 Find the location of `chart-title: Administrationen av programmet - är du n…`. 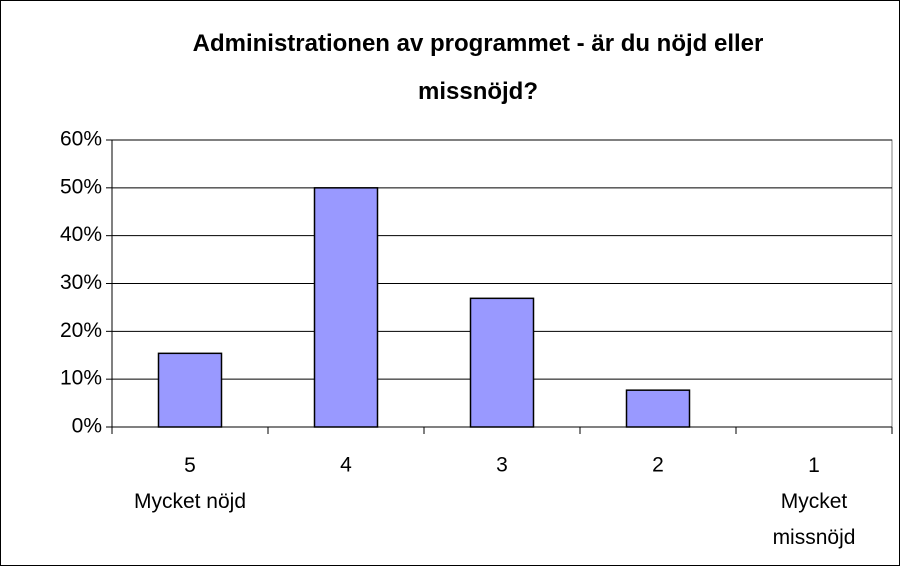

chart-title: Administrationen av programmet - är du n… is located at coordinates (478, 67).